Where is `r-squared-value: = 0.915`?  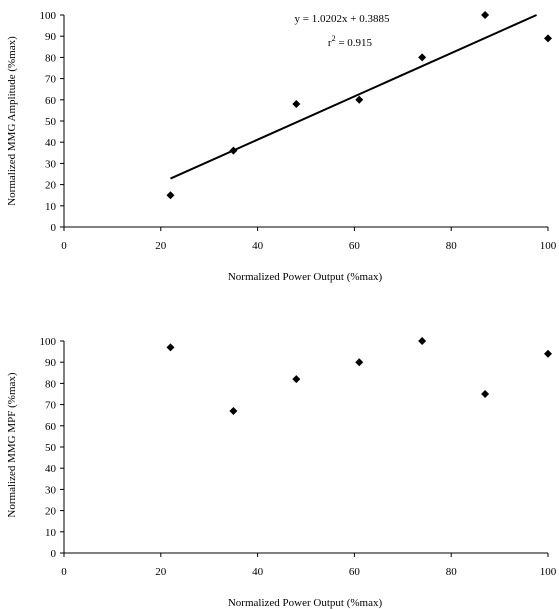
r-squared-value: = 0.915 is located at coordinates (354, 43).